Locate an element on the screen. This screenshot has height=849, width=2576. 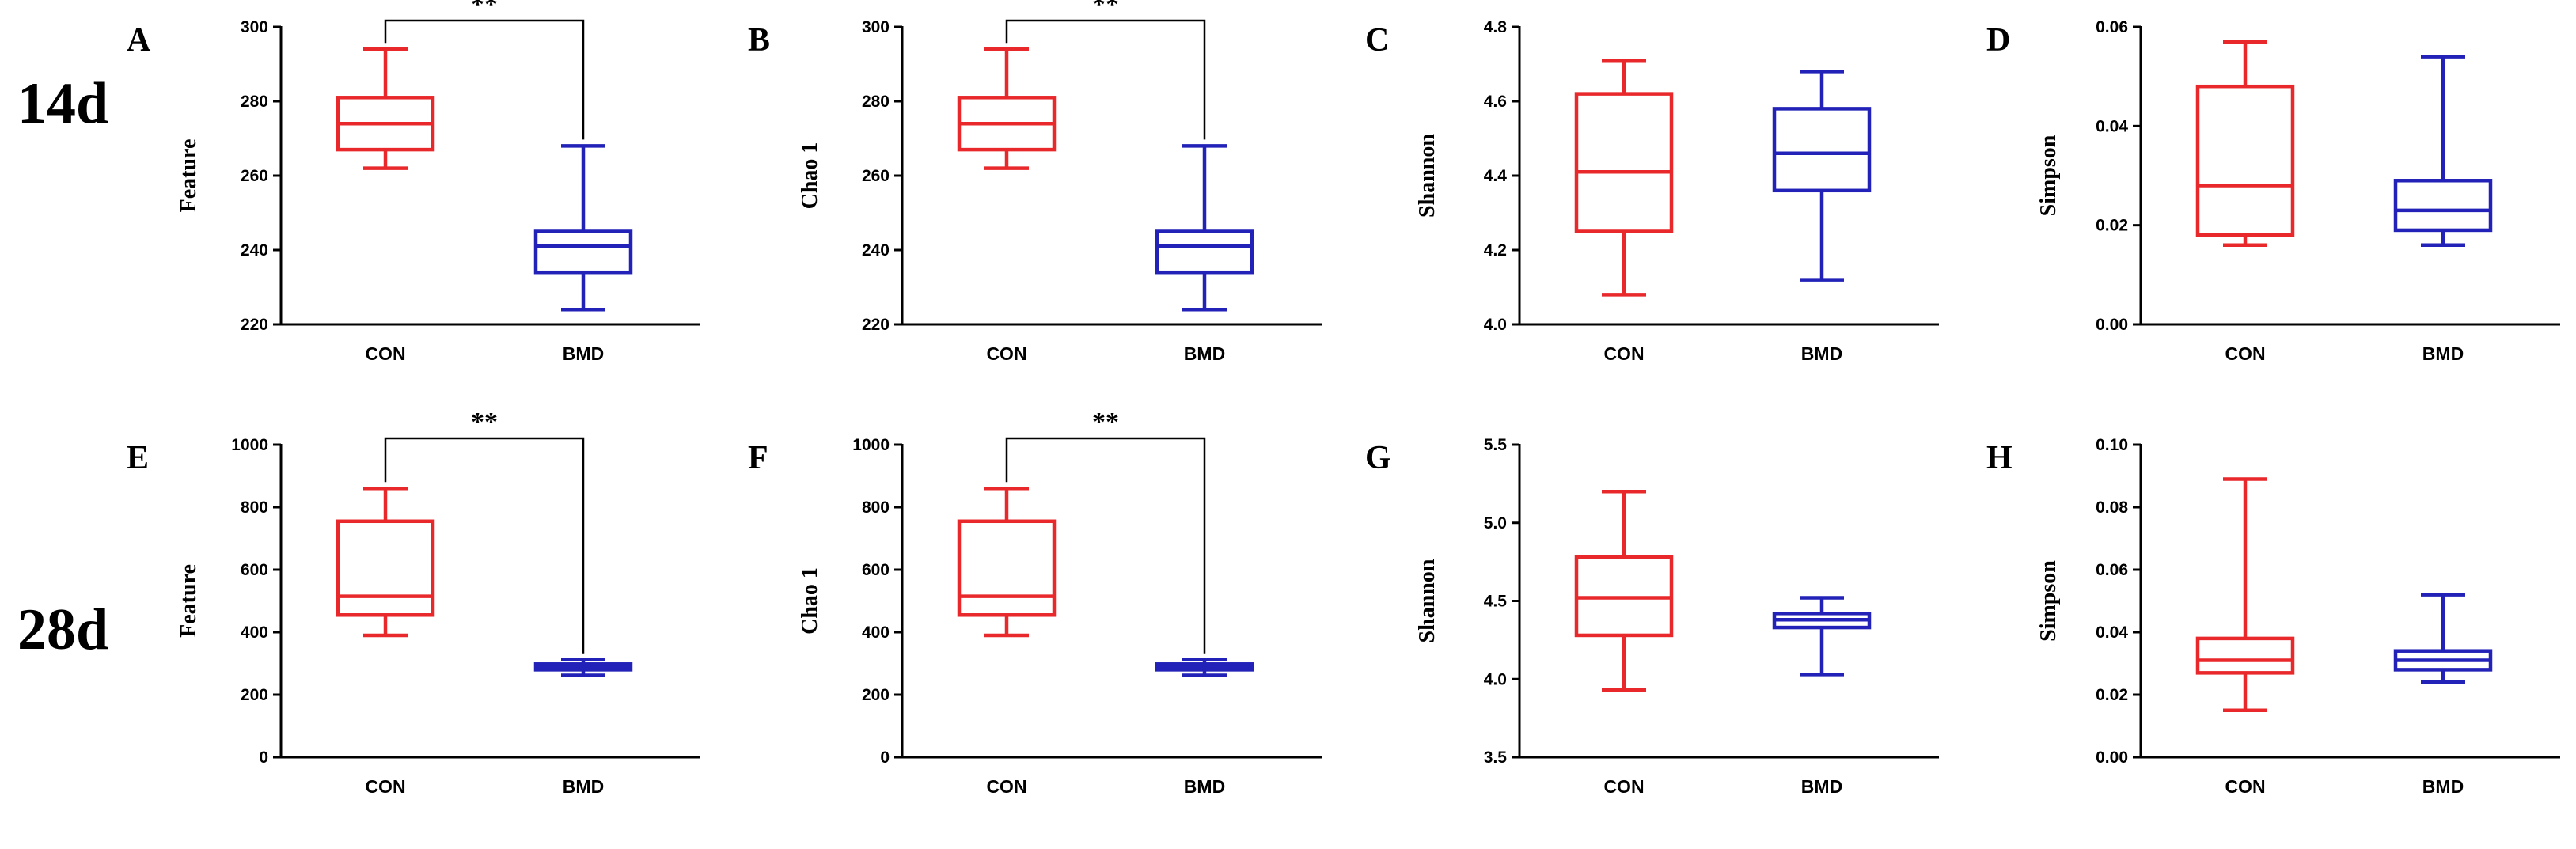
panel-letter: E is located at coordinates (138, 458).